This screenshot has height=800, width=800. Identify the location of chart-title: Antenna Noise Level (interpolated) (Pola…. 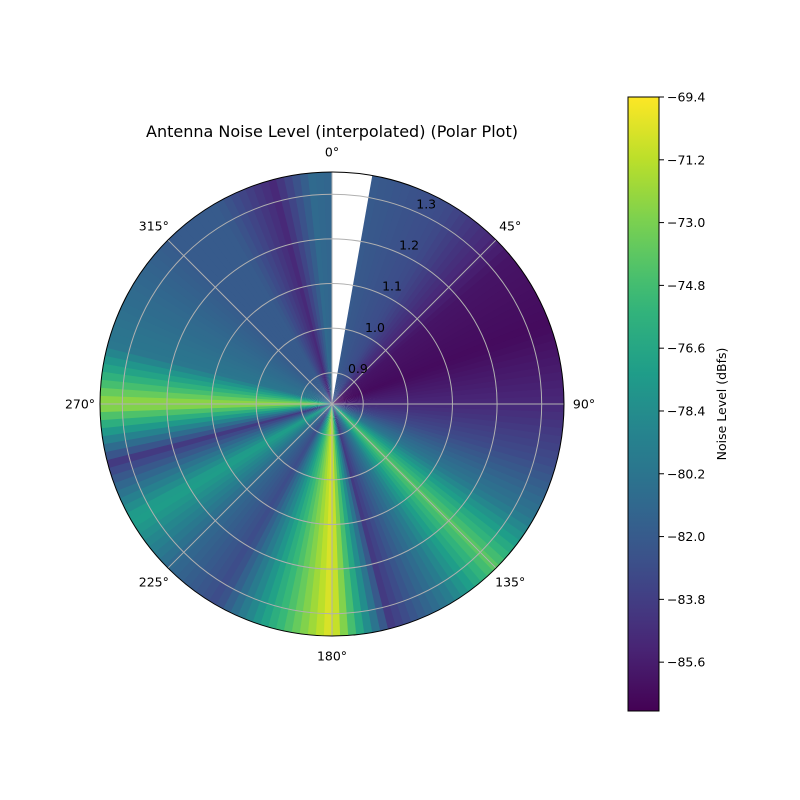
(332, 131).